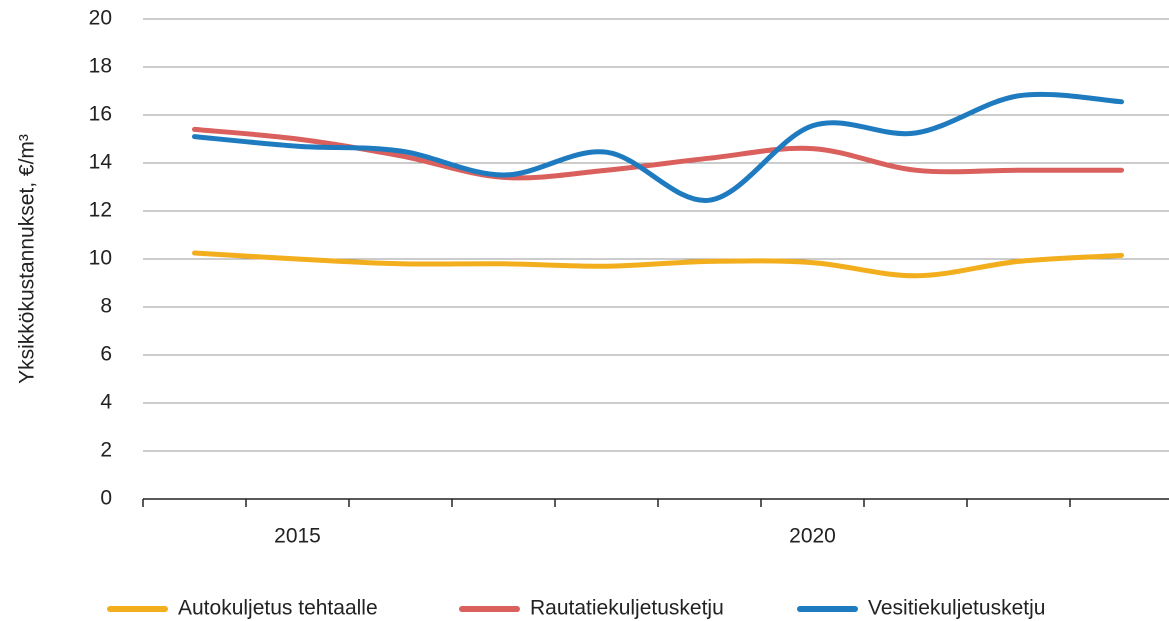  I want to click on y-tick-label: 8, so click(106, 306).